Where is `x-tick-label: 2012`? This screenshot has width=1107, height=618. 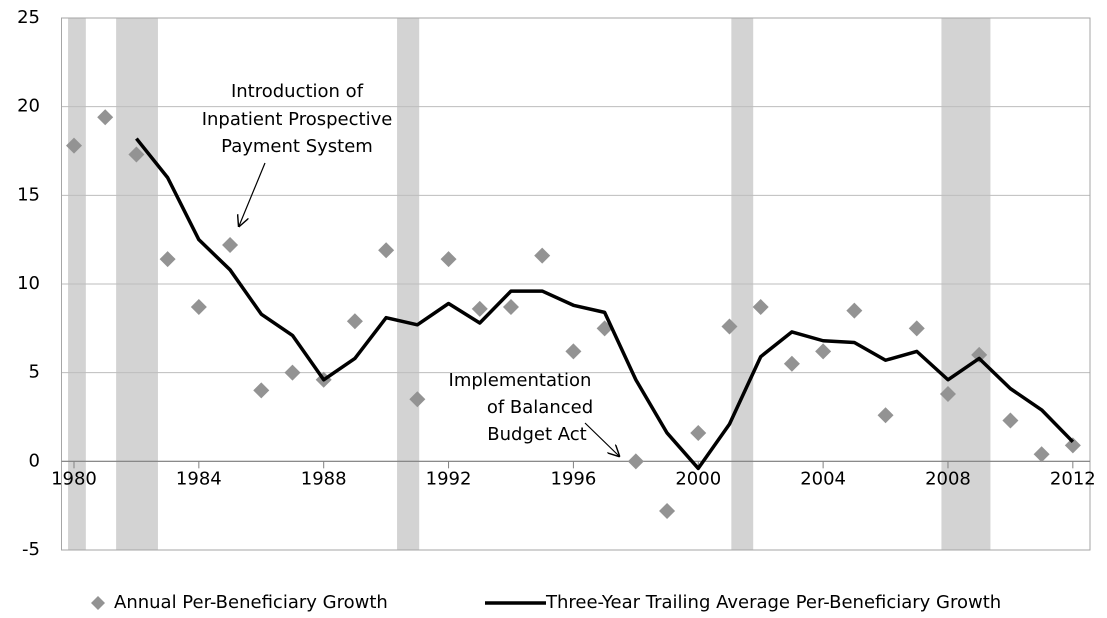
x-tick-label: 2012 is located at coordinates (1073, 478).